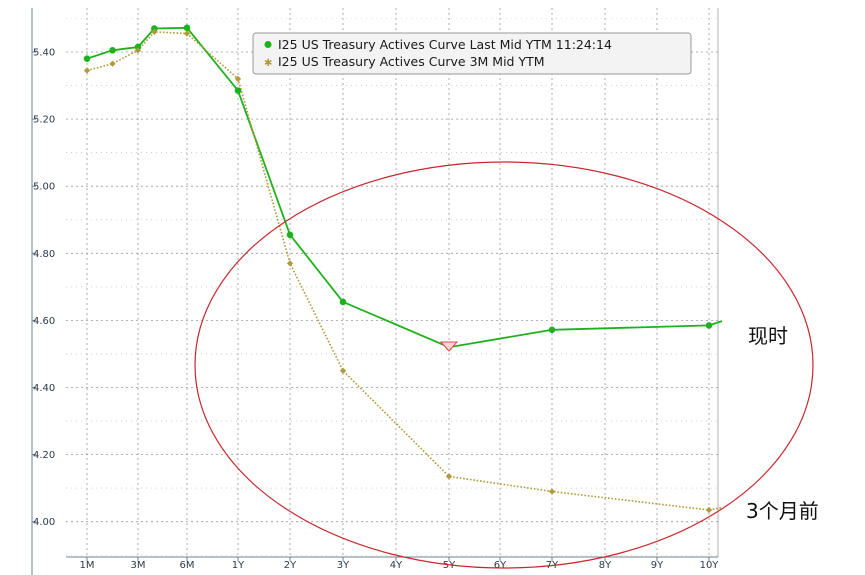  Describe the element at coordinates (187, 565) in the screenshot. I see `x-tick-label-6M: 6M` at that location.